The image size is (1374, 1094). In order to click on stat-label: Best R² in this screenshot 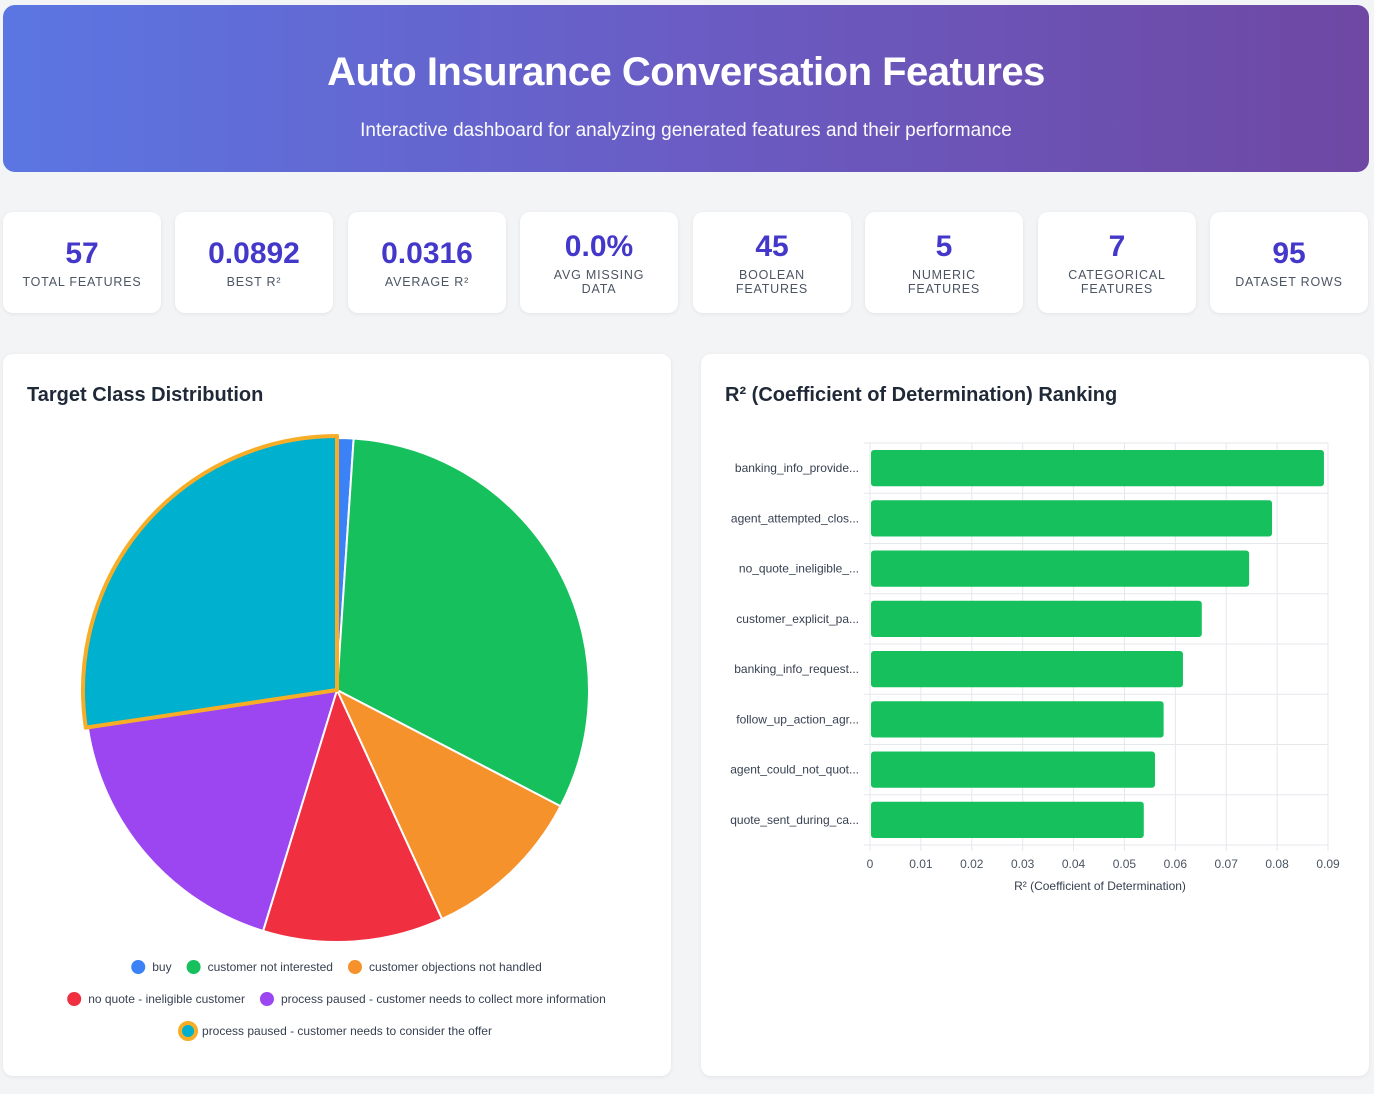, I will do `click(254, 281)`.